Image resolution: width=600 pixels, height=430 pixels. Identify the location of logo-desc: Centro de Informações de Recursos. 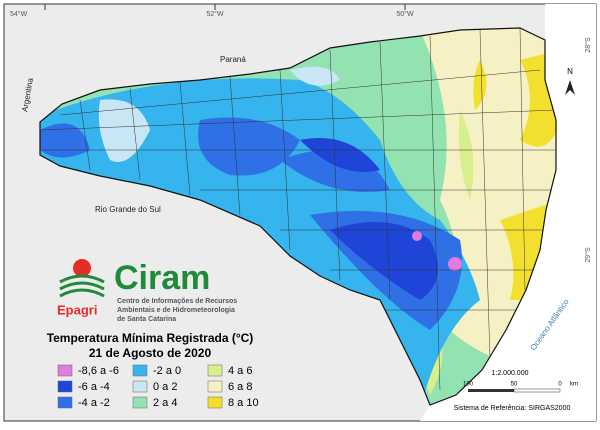
(177, 301).